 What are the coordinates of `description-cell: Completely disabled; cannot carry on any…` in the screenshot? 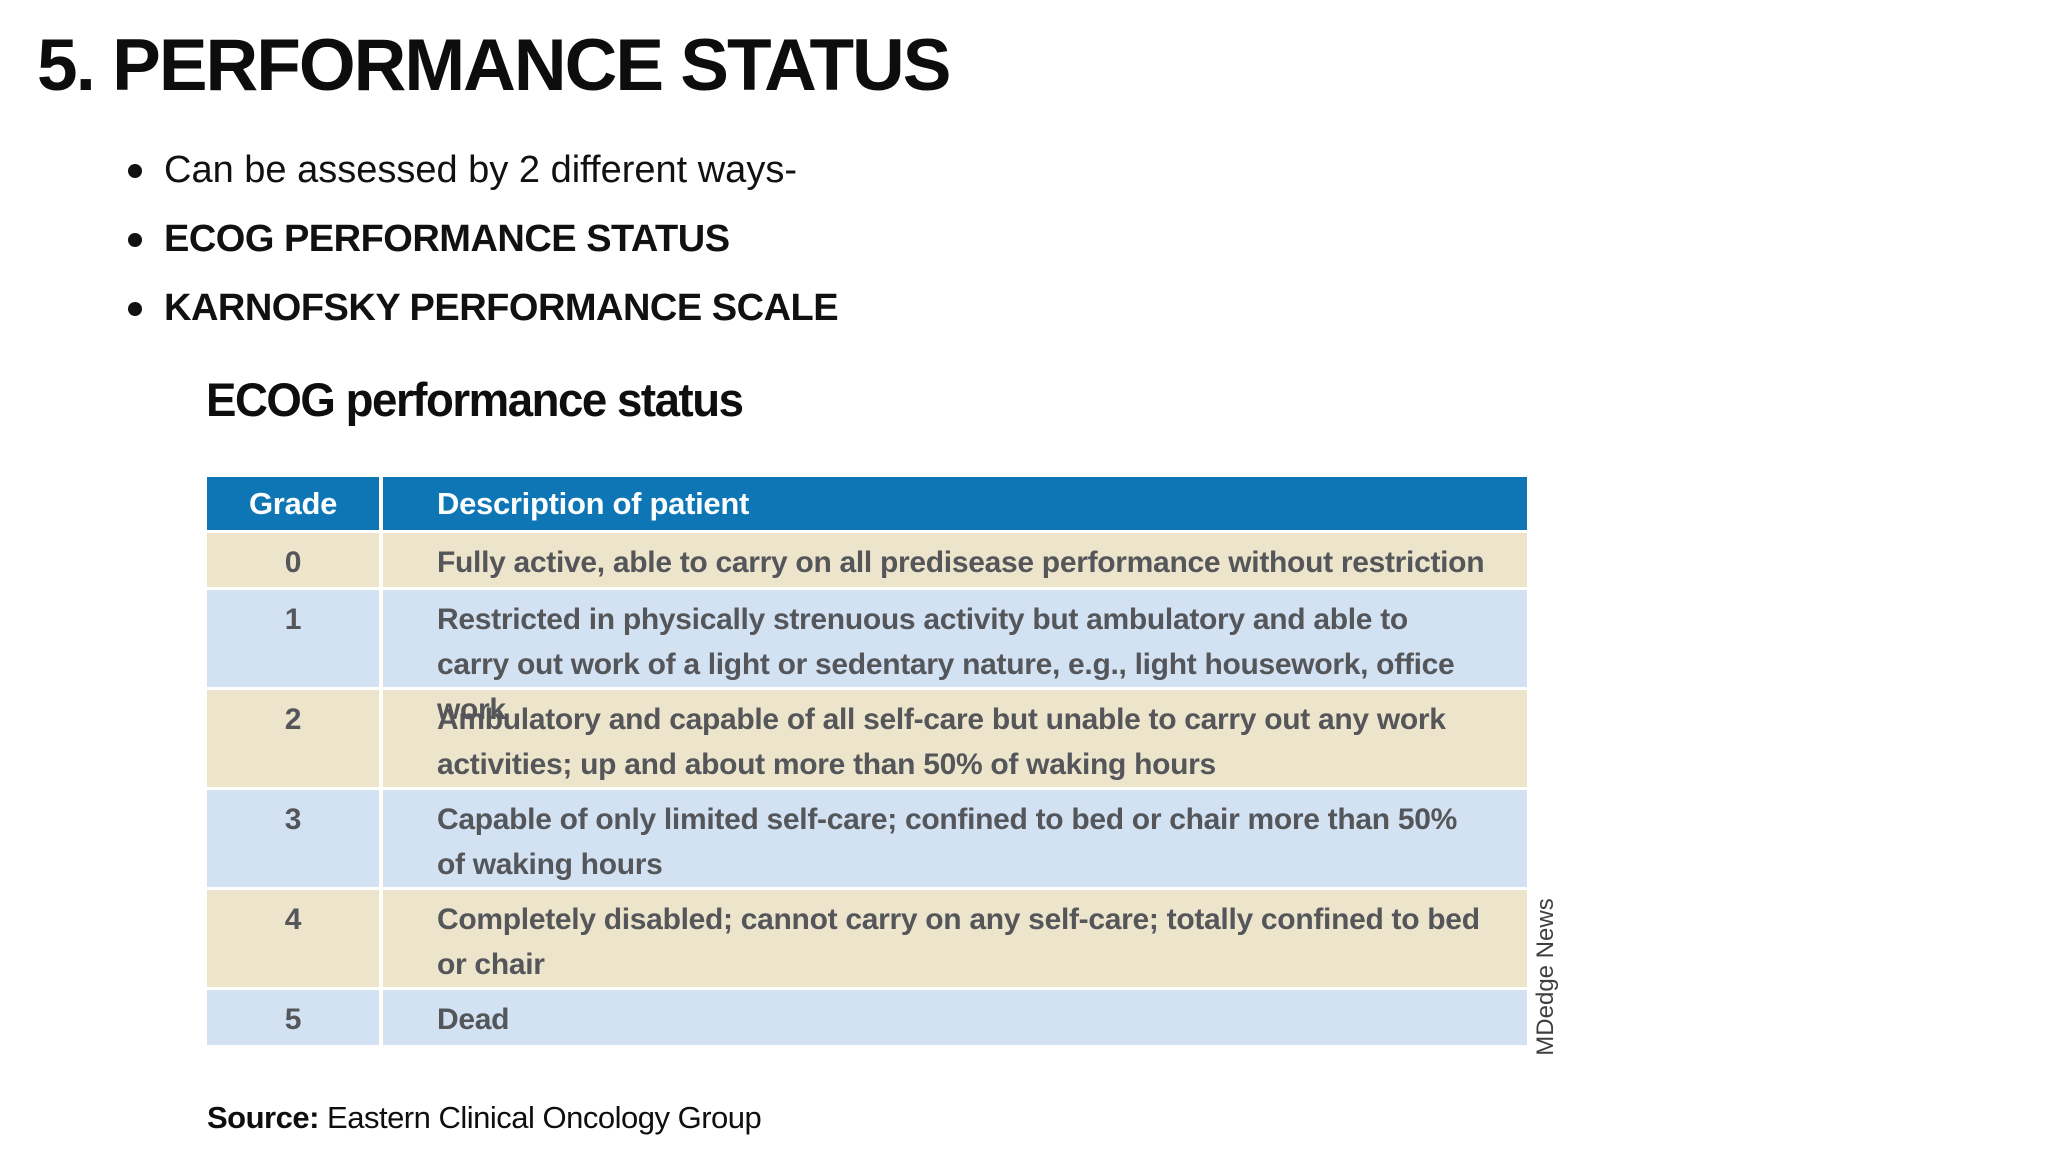 It's located at (953, 938).